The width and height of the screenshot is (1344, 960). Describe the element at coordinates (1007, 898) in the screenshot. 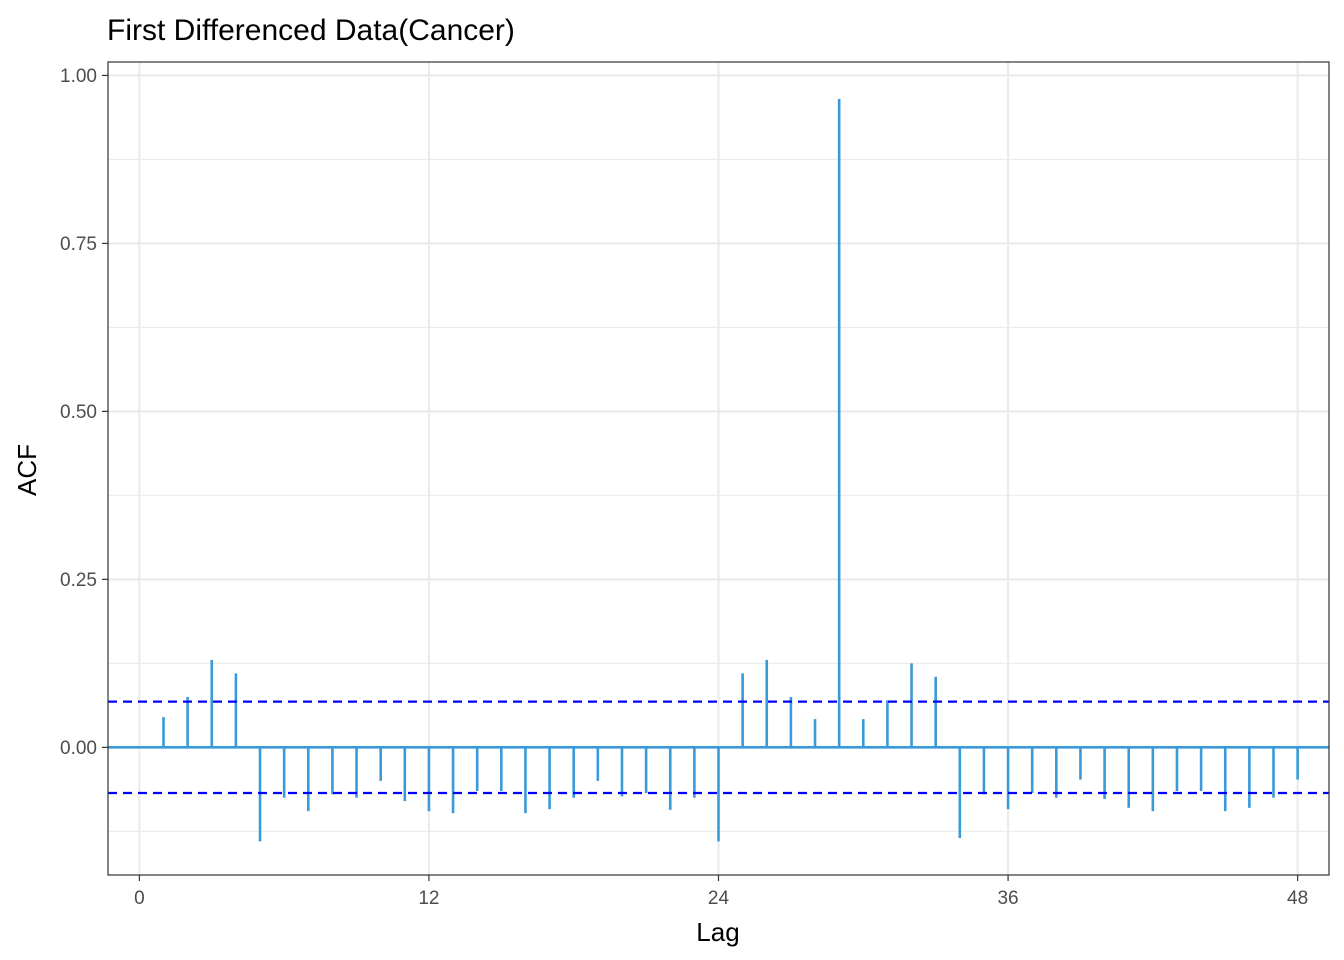

I see `x-tick-label: 36` at that location.